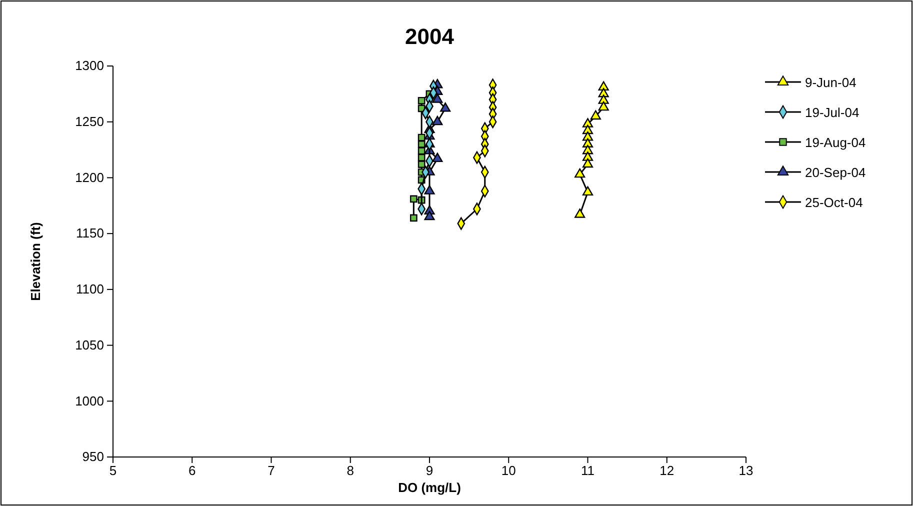 Image resolution: width=913 pixels, height=506 pixels. What do you see at coordinates (90, 289) in the screenshot?
I see `y-tick-label: 1100` at bounding box center [90, 289].